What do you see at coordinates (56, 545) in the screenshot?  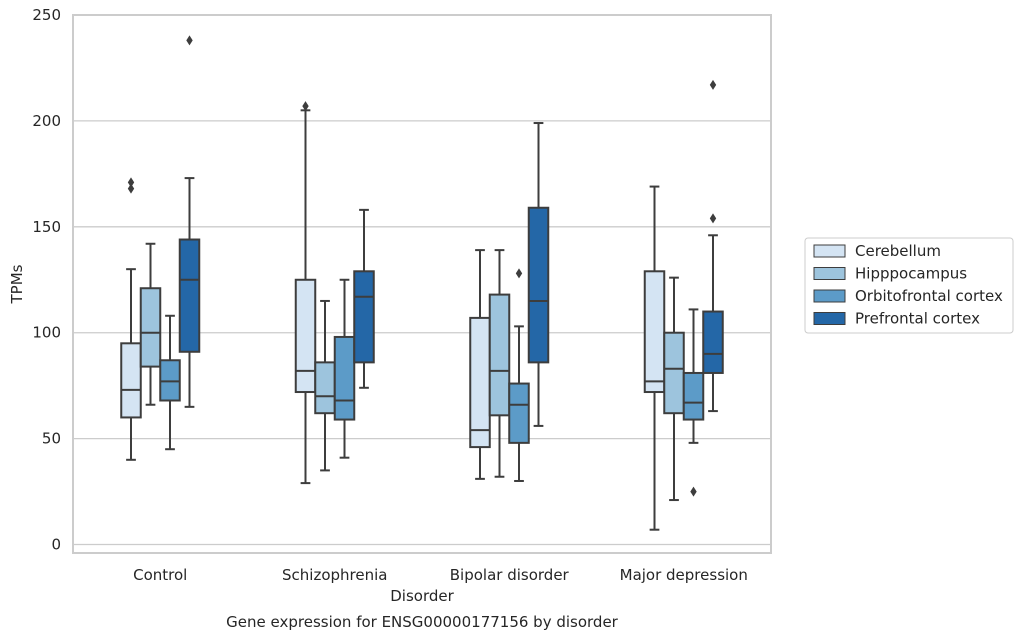 I see `y-tick-label: 0` at bounding box center [56, 545].